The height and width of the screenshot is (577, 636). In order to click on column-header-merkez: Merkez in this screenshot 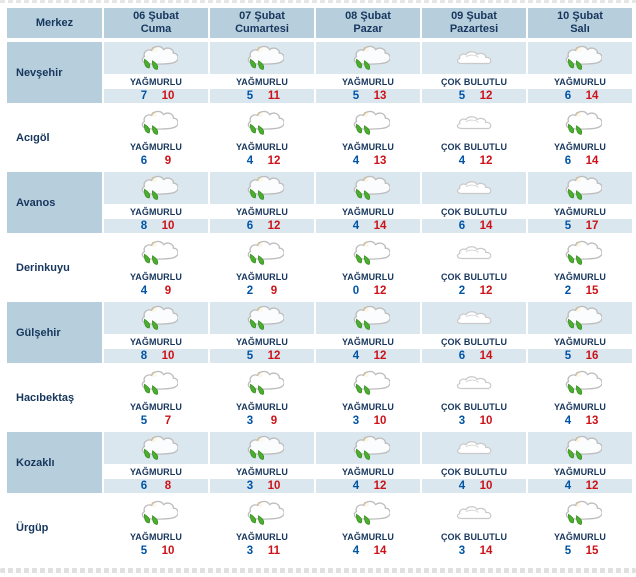, I will do `click(54, 23)`.